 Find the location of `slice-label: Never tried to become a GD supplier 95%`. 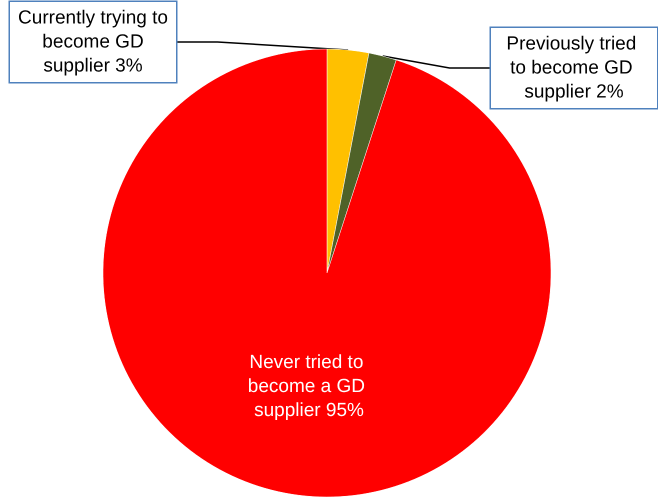

slice-label: Never tried to become a GD supplier 95% is located at coordinates (309, 387).